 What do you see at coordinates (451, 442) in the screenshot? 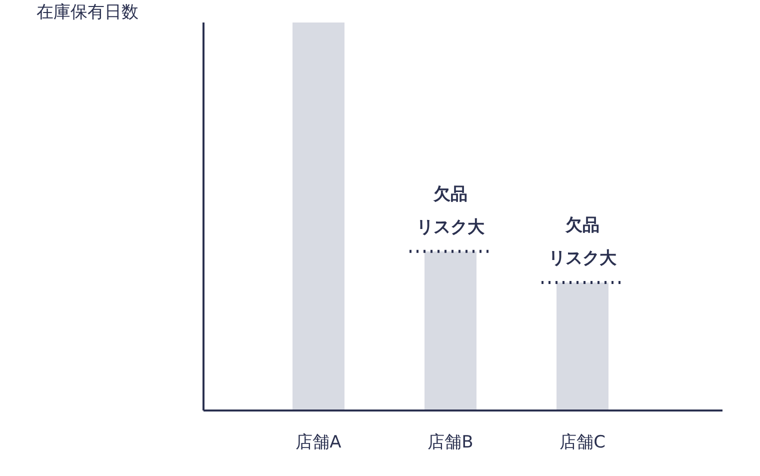
I see `x-tick-label: 店舗B` at bounding box center [451, 442].